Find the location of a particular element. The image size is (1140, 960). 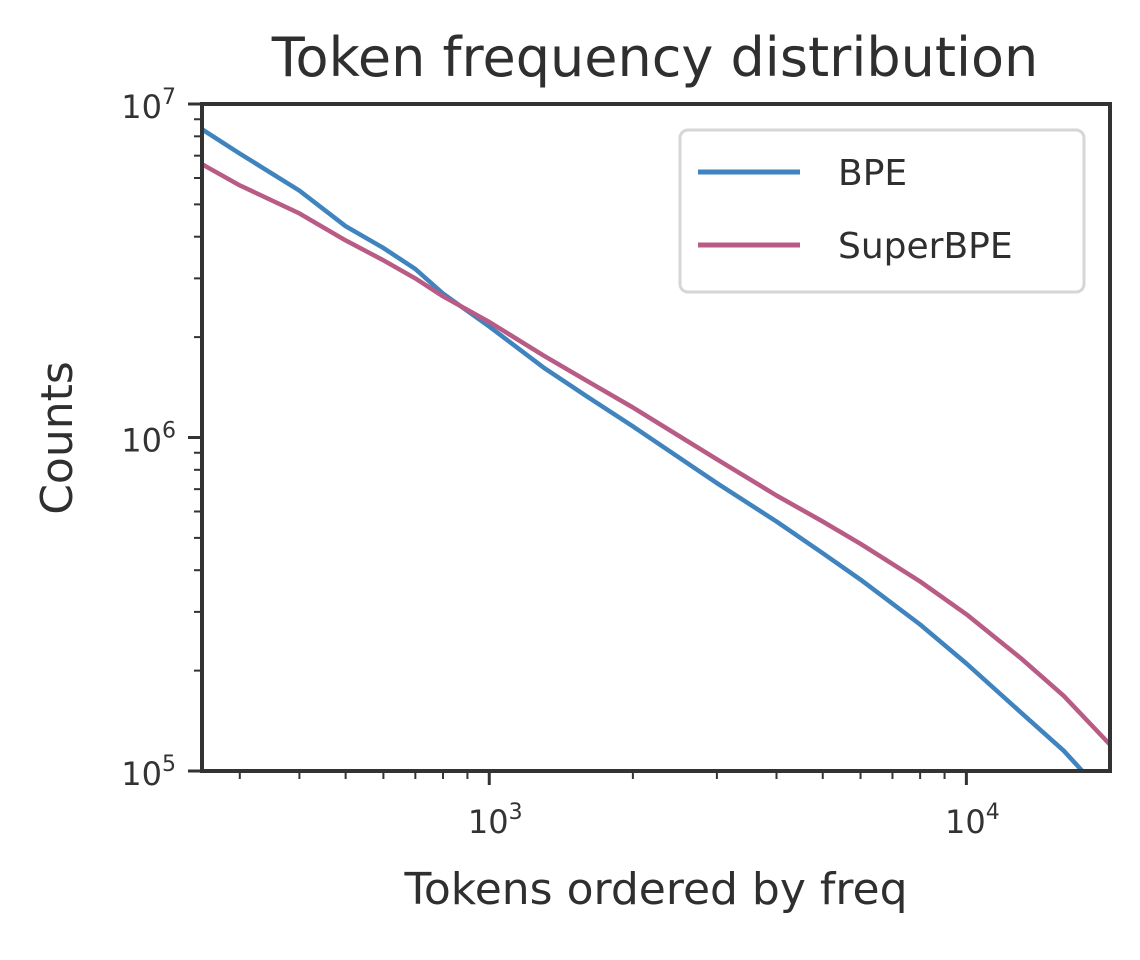

legend: BPE SuperBPE is located at coordinates (882, 211).